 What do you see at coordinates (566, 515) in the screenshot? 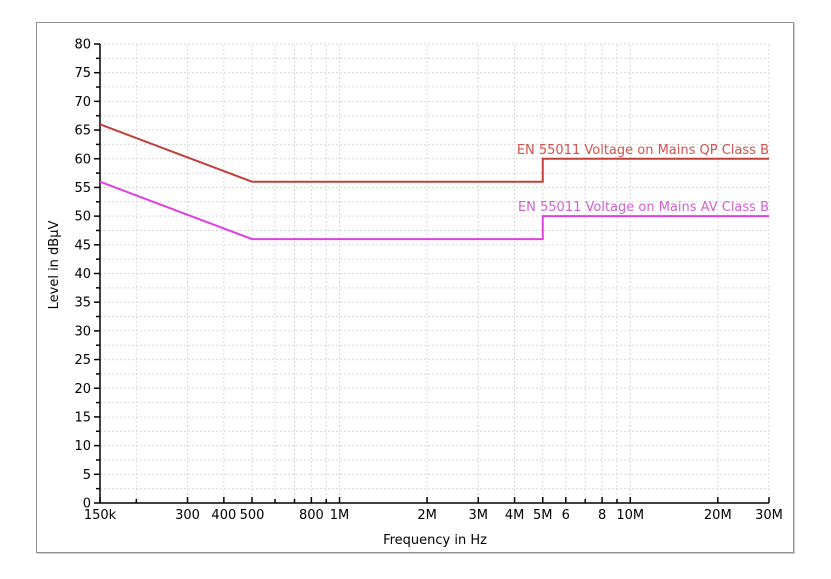
I see `x-tick-label: 6` at bounding box center [566, 515].